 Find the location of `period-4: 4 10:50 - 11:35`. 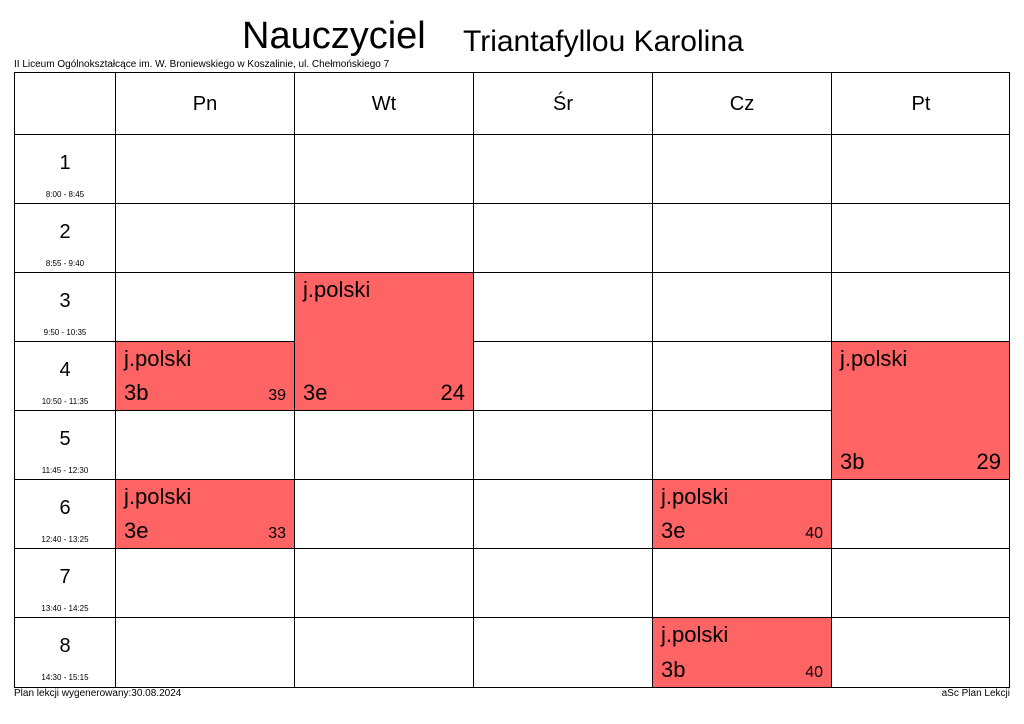

period-4: 4 10:50 - 11:35 is located at coordinates (65, 376).